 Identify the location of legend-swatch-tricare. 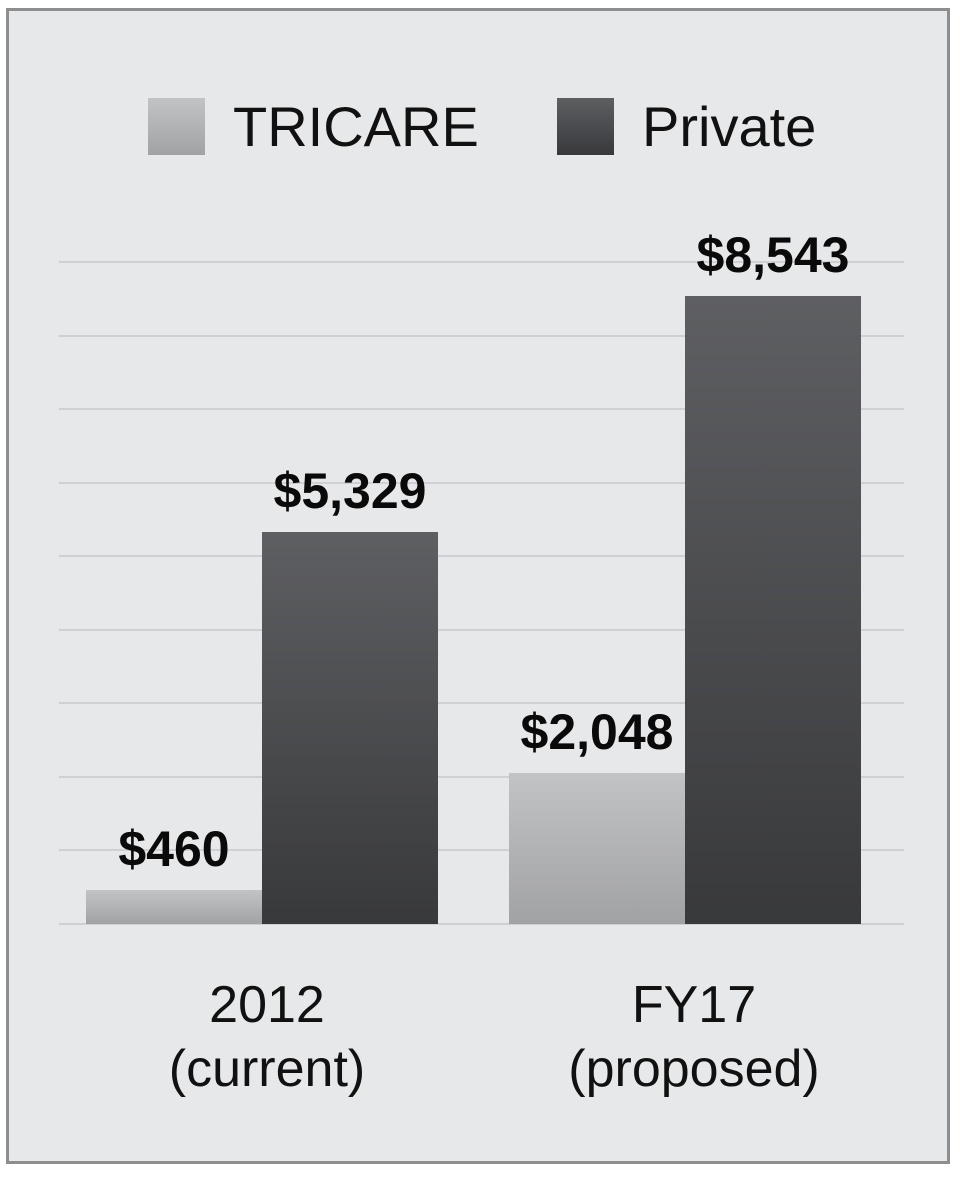
(176, 126).